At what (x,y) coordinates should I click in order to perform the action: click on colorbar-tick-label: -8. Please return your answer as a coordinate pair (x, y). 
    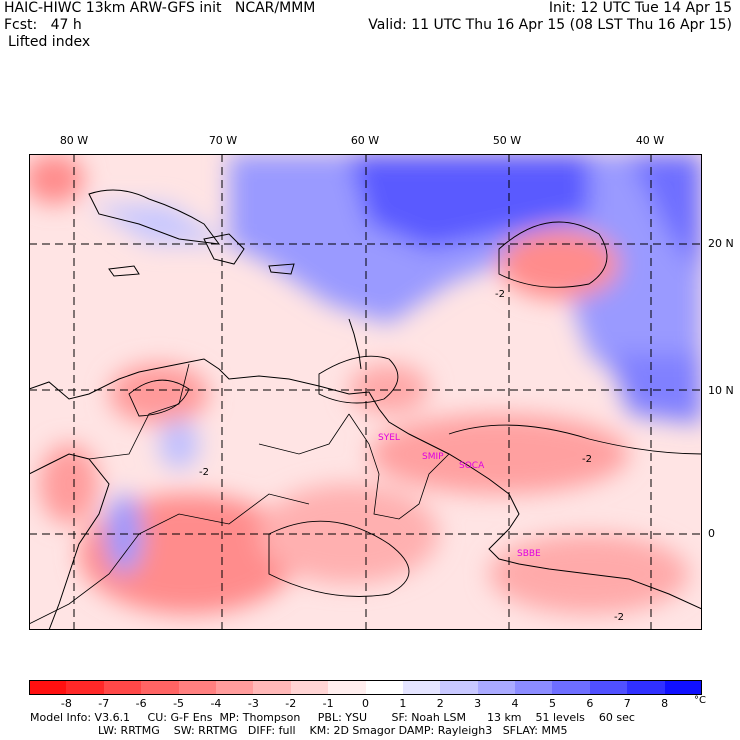
    Looking at the image, I should click on (66, 703).